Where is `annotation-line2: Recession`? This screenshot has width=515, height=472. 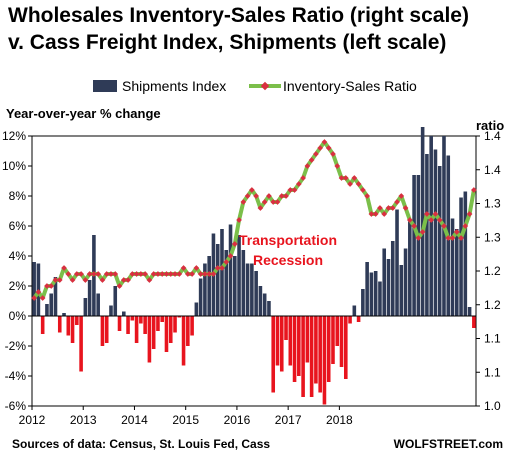 annotation-line2: Recession is located at coordinates (288, 260).